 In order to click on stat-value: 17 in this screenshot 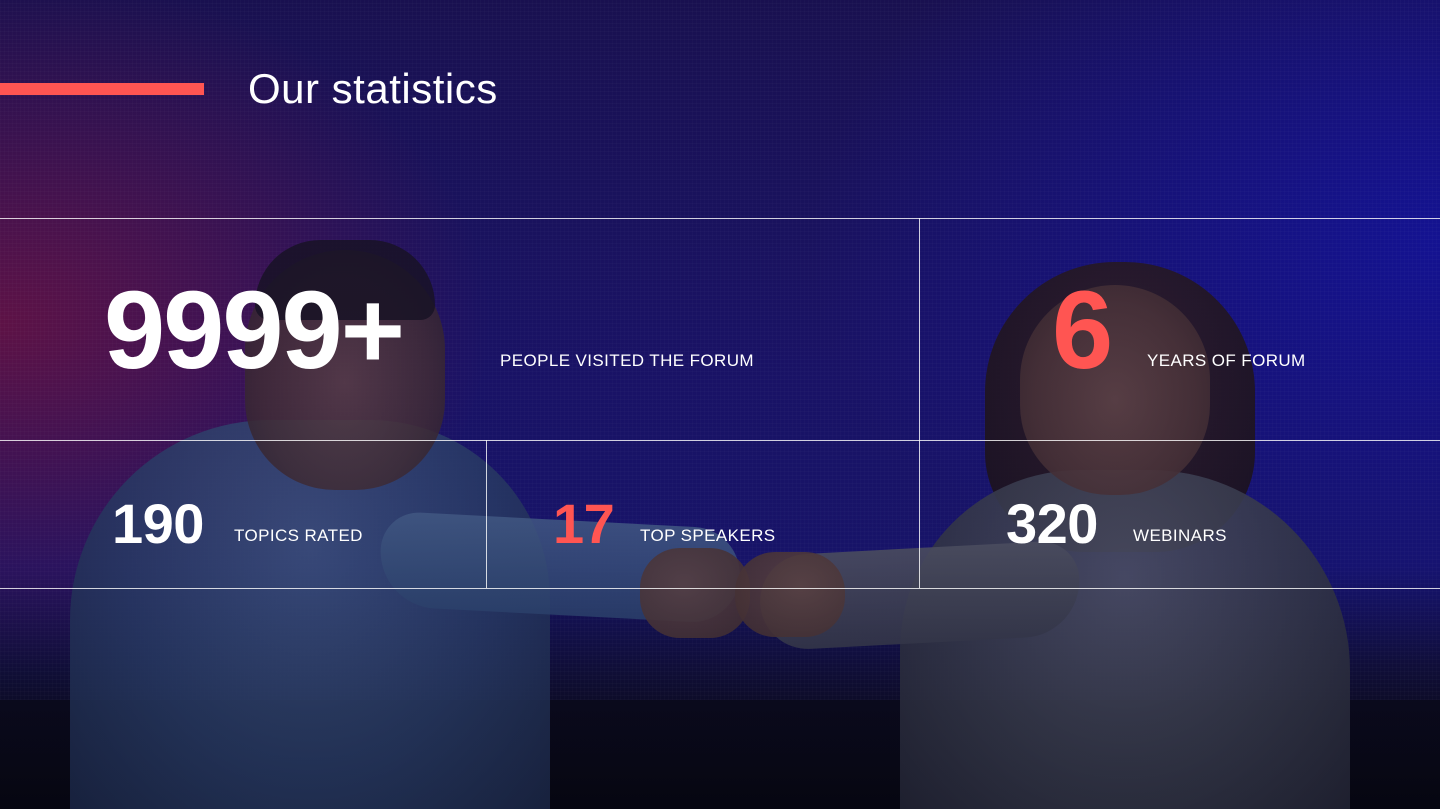, I will do `click(584, 523)`.